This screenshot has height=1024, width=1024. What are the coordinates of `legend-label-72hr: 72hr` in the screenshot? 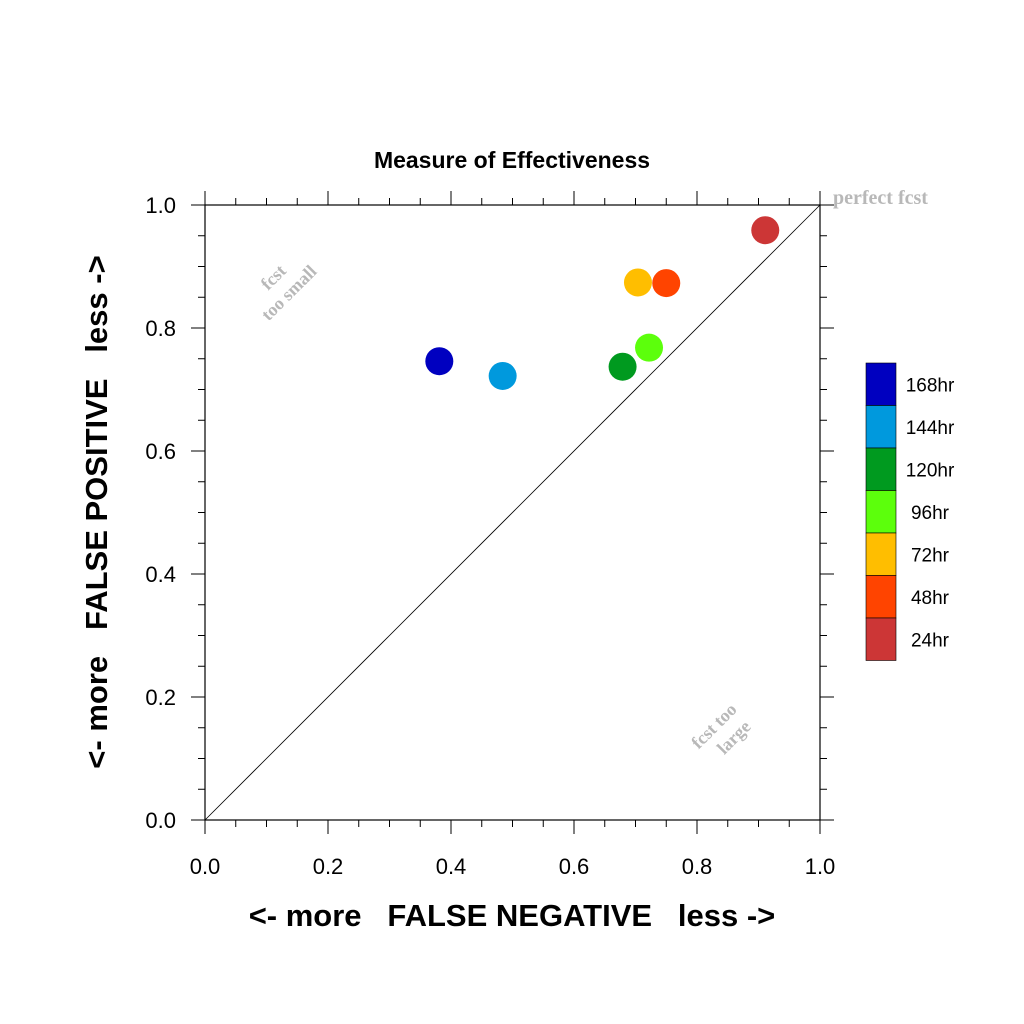 It's located at (930, 555).